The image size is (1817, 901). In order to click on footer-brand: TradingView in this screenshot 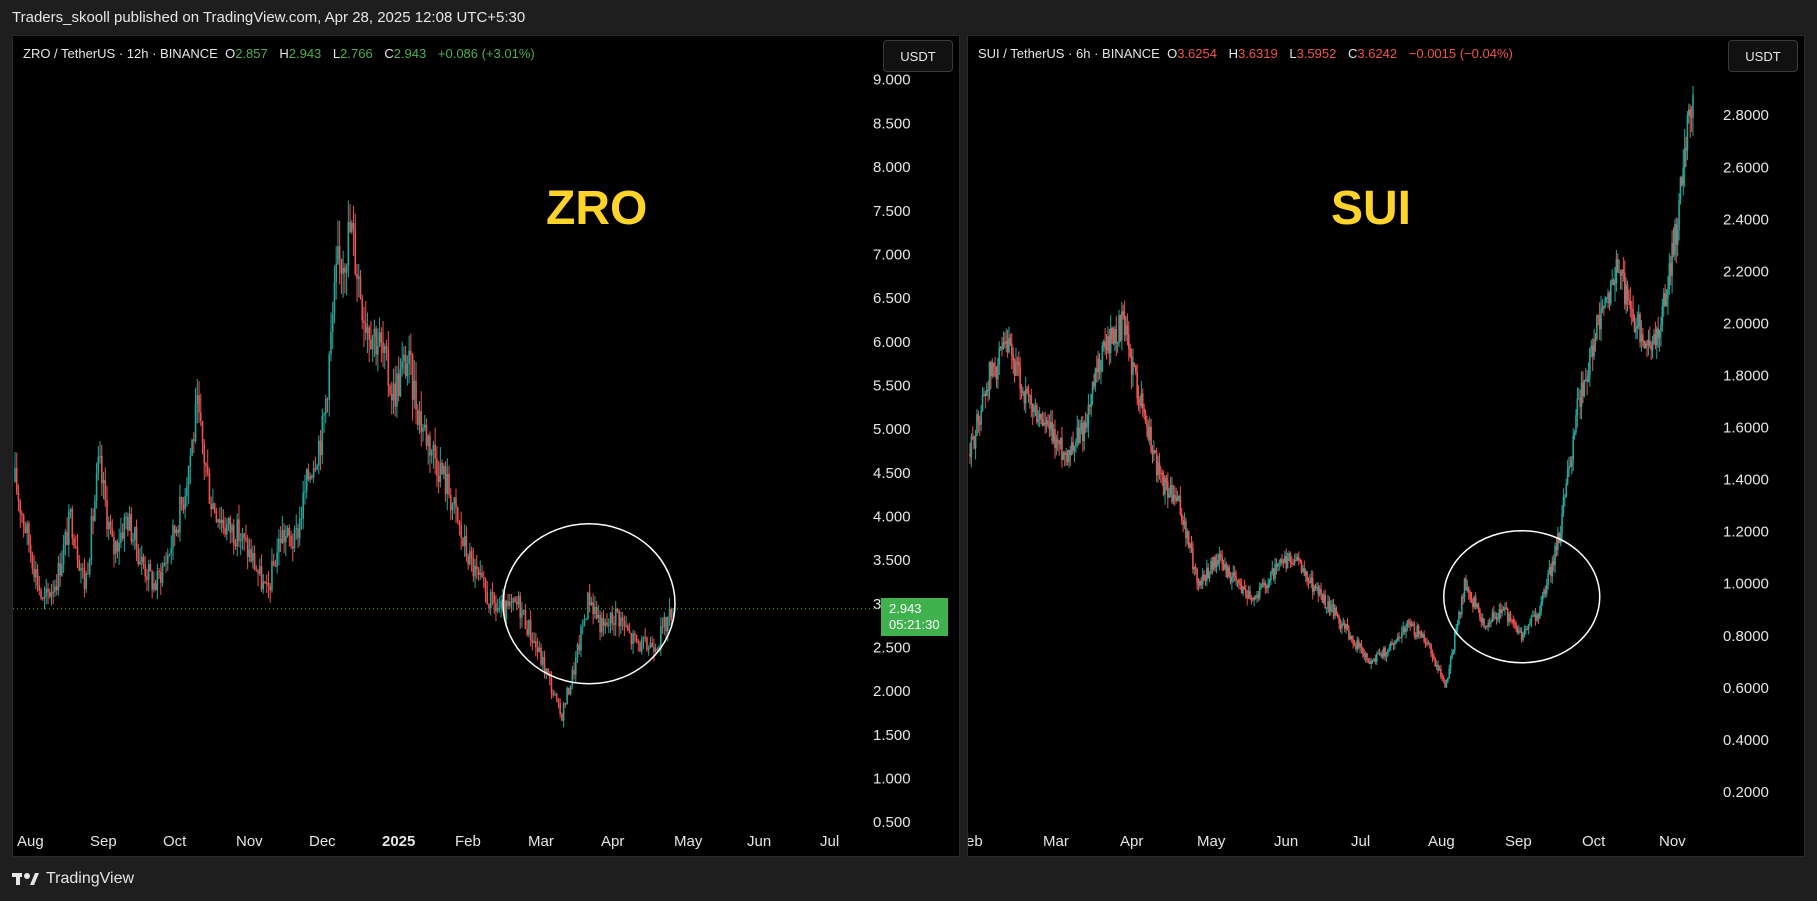, I will do `click(90, 878)`.